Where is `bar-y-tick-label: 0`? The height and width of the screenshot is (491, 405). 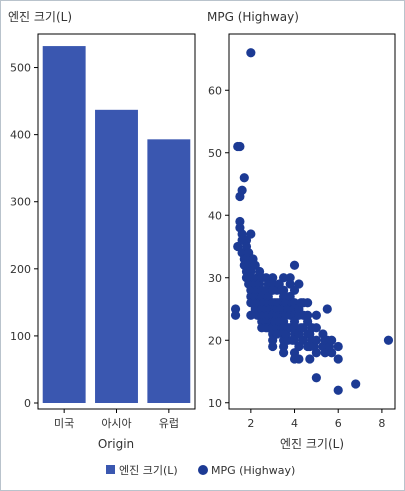 bar-y-tick-label: 0 is located at coordinates (27, 403).